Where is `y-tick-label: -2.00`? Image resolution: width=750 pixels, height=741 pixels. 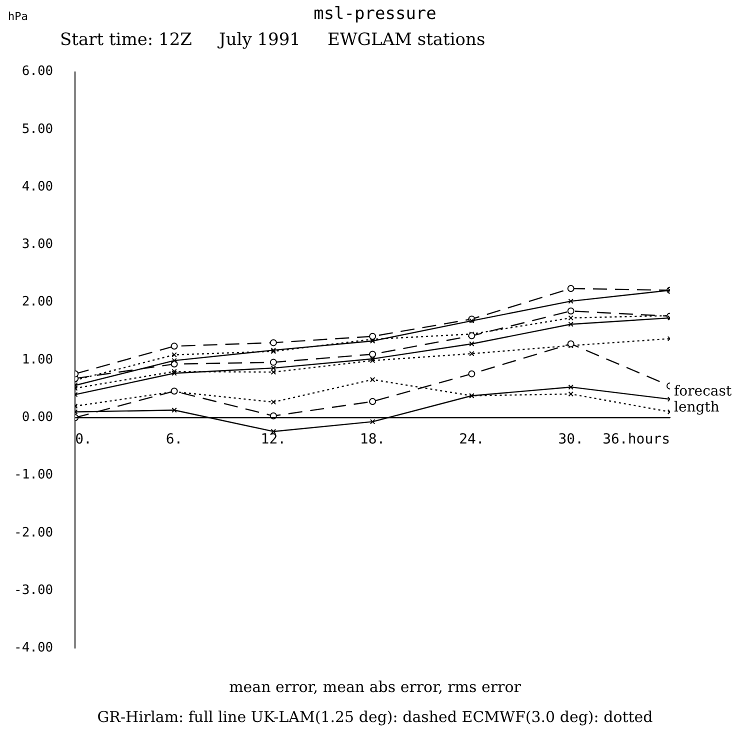
y-tick-label: -2.00 is located at coordinates (34, 532).